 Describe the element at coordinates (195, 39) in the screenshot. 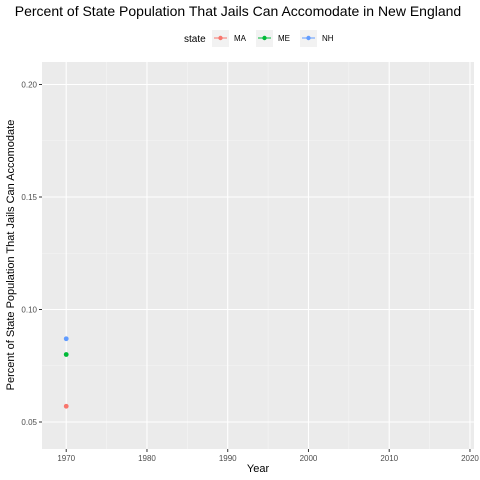

I see `legend-title: state` at that location.